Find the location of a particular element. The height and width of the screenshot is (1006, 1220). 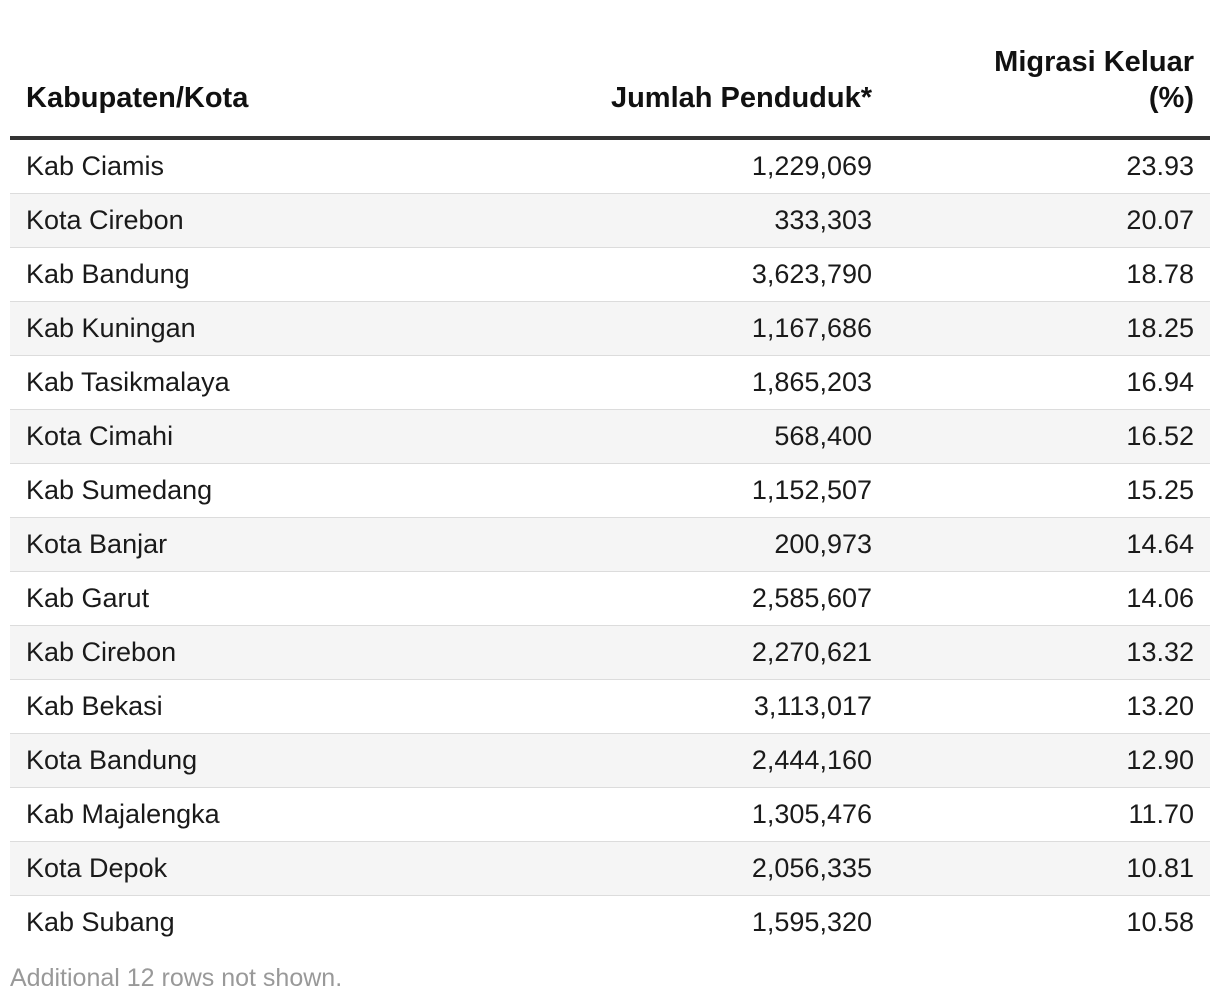

cell-migration: 16.52 is located at coordinates (1049, 436).